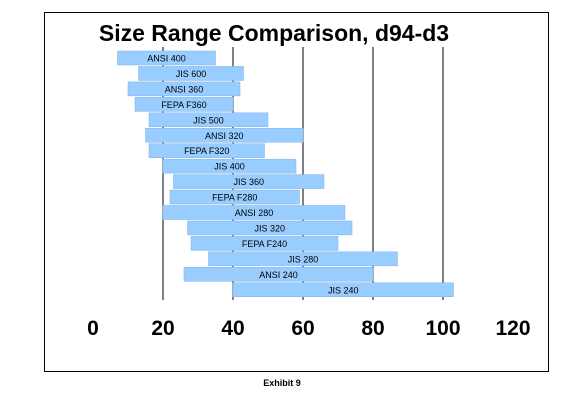 The width and height of the screenshot is (564, 403). What do you see at coordinates (442, 328) in the screenshot?
I see `x-tick-label: 100` at bounding box center [442, 328].